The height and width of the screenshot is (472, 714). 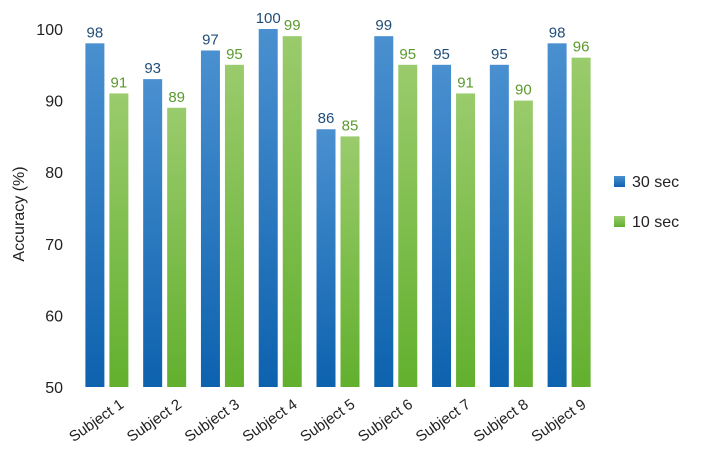 I want to click on x-tick-label: Subject 9, so click(x=558, y=421).